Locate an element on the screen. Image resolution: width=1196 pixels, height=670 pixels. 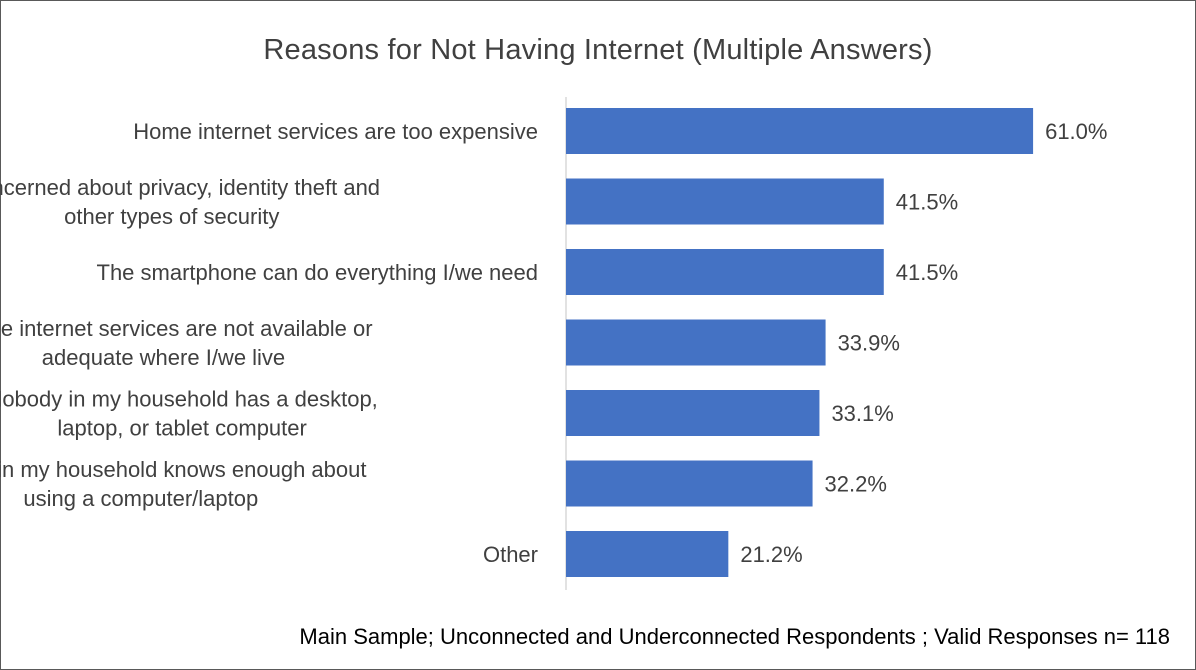
category-label-line: Other is located at coordinates (510, 554).